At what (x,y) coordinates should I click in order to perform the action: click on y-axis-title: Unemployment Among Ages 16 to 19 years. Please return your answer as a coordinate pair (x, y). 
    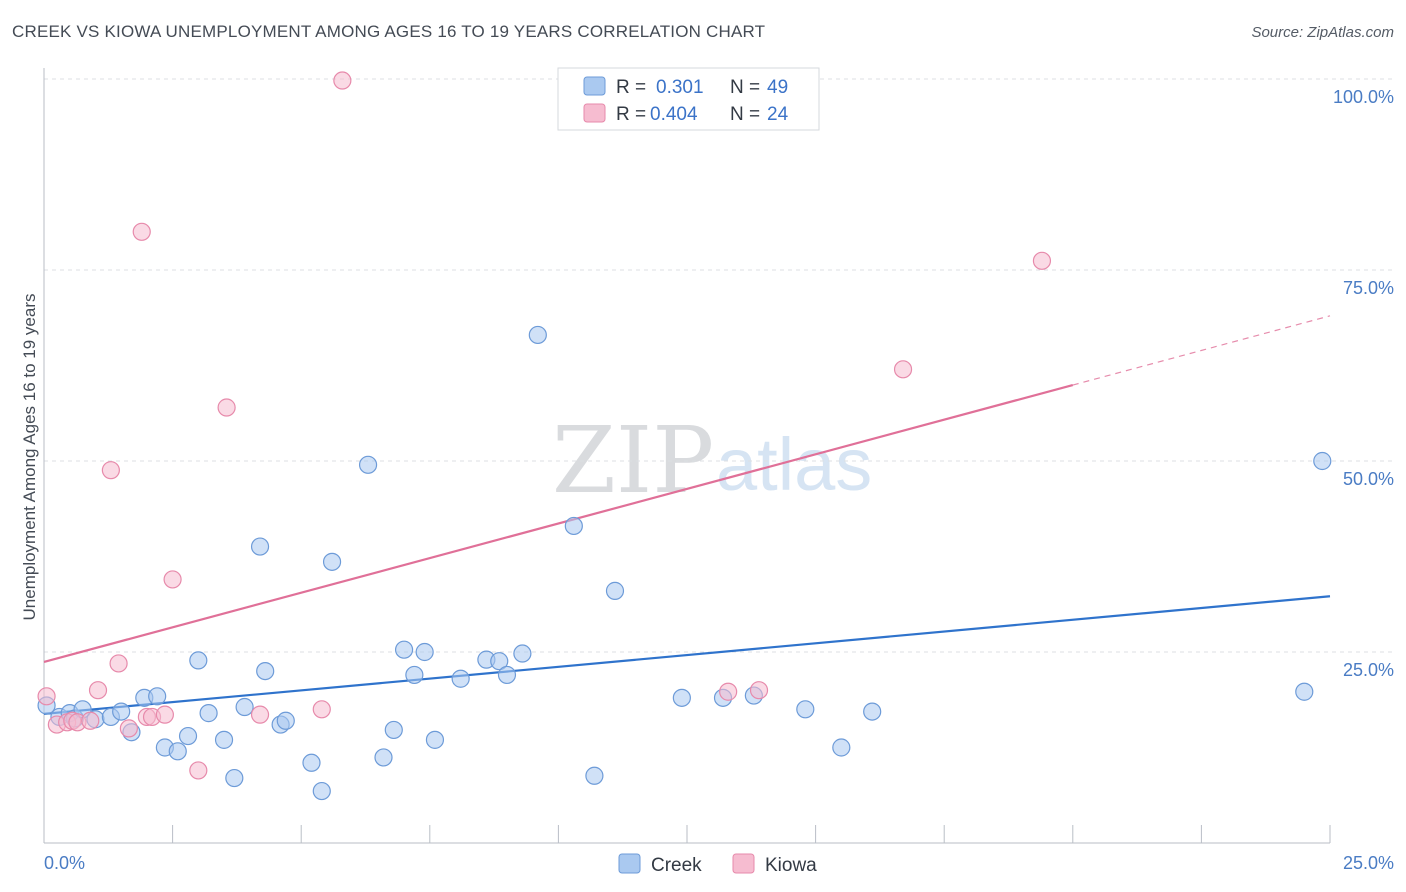
    Looking at the image, I should click on (29, 457).